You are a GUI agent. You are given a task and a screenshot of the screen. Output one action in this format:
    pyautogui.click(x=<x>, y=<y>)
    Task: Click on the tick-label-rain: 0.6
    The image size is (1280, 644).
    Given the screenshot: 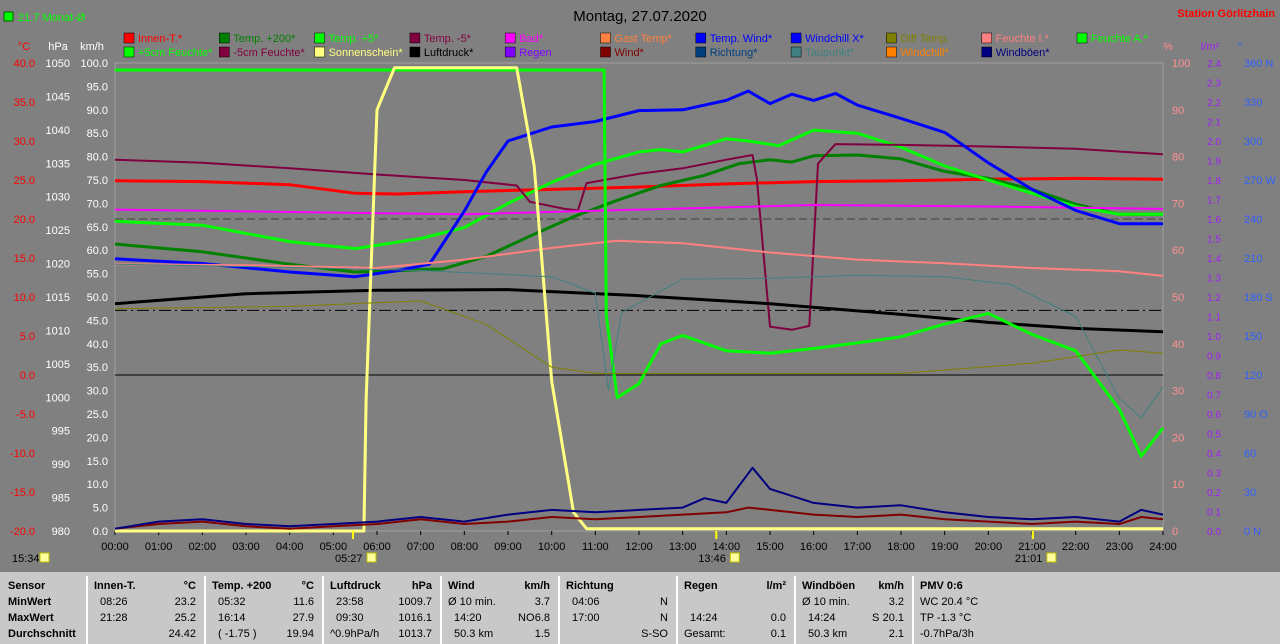 What is the action you would take?
    pyautogui.click(x=1214, y=415)
    